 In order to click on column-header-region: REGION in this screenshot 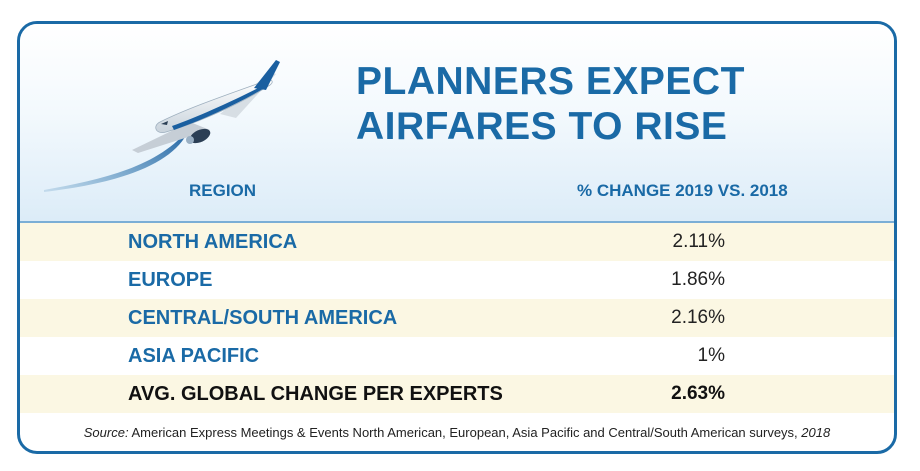, I will do `click(223, 190)`.